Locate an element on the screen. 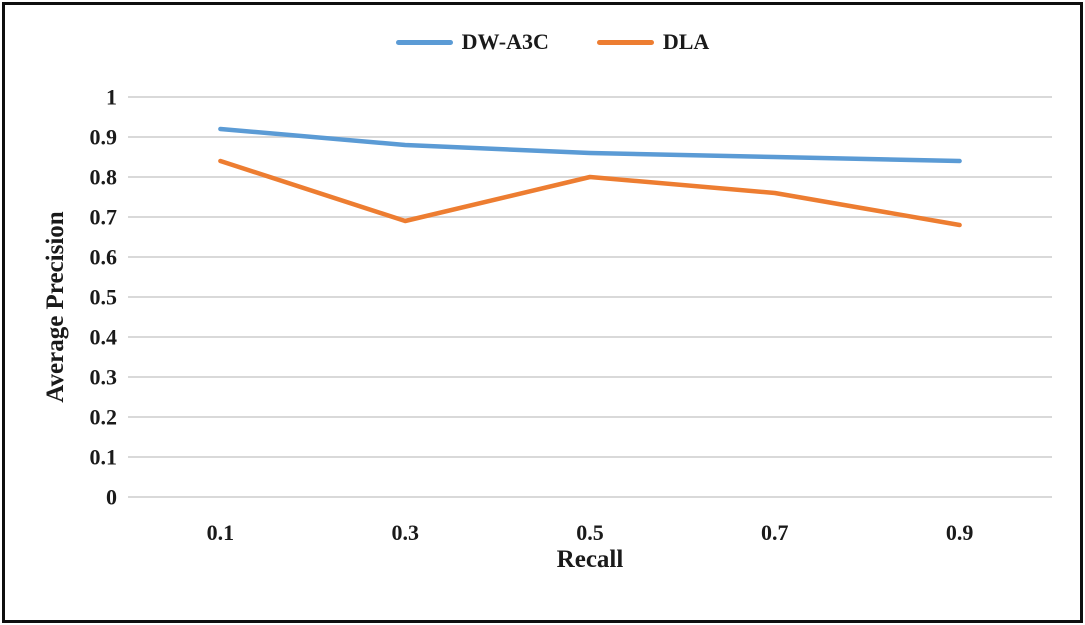 The height and width of the screenshot is (625, 1085). x-tick-label: 0.1 is located at coordinates (221, 532).